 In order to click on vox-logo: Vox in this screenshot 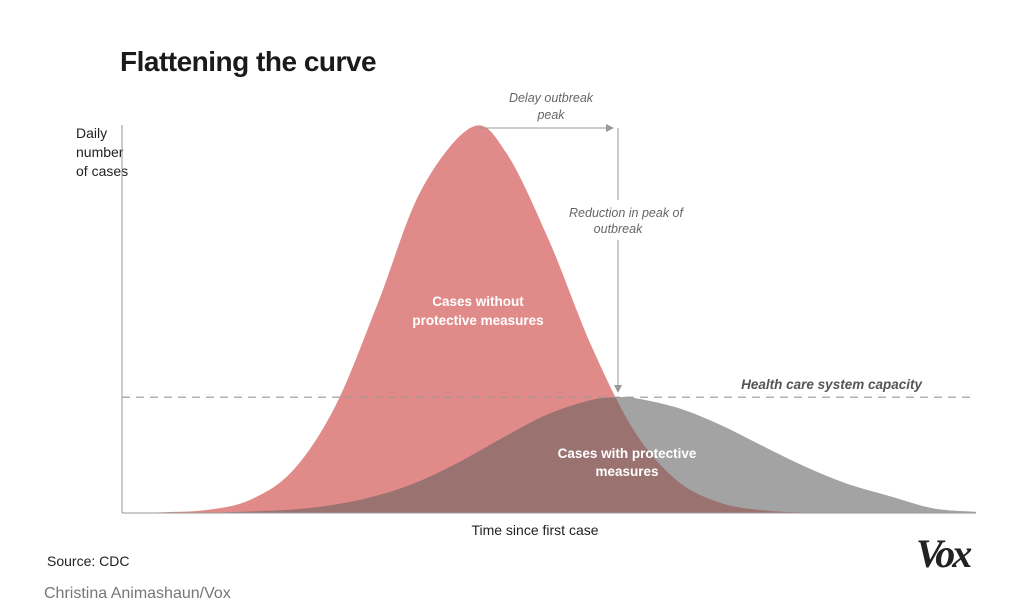, I will do `click(944, 553)`.